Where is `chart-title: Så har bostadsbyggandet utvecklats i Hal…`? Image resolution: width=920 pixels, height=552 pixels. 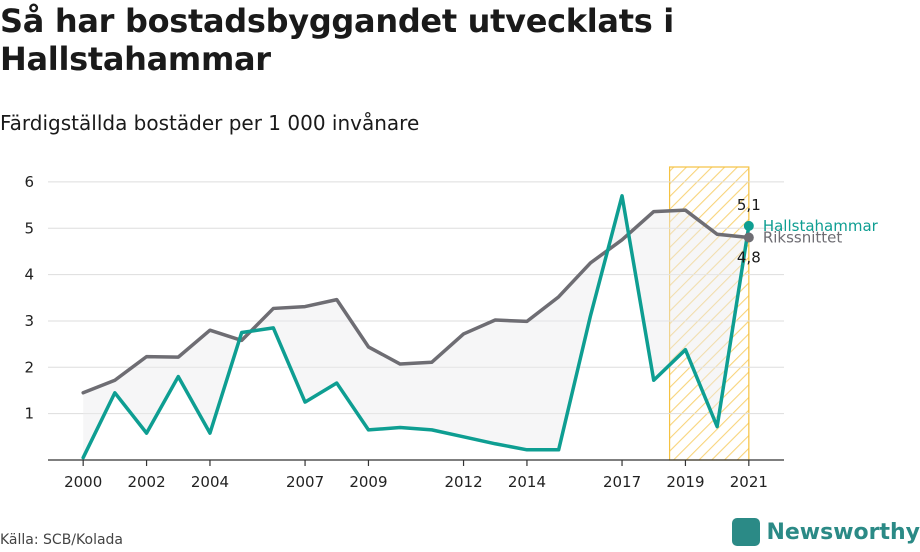
chart-title: Så har bostadsbyggandet utvecklats i Hal… is located at coordinates (337, 40).